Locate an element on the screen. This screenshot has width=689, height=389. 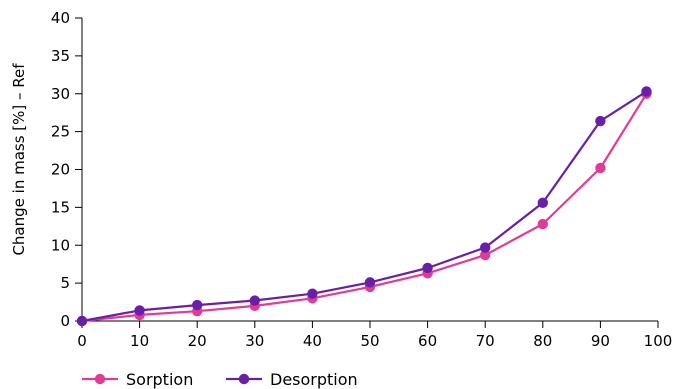
legend-item: Desorption is located at coordinates (292, 379).